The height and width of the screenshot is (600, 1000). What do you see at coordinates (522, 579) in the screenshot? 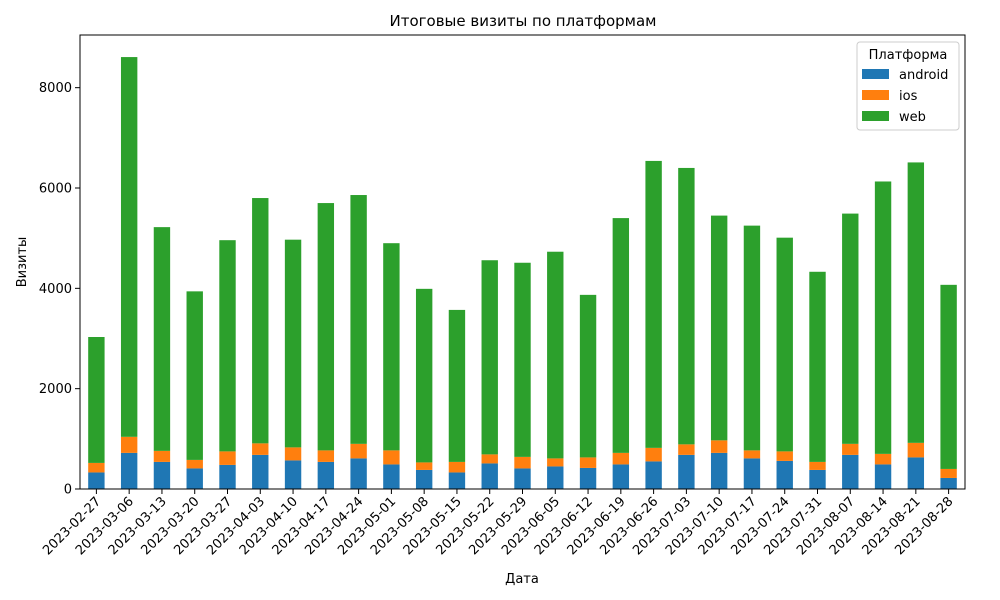
I see `x-axis-label: Дата` at bounding box center [522, 579].